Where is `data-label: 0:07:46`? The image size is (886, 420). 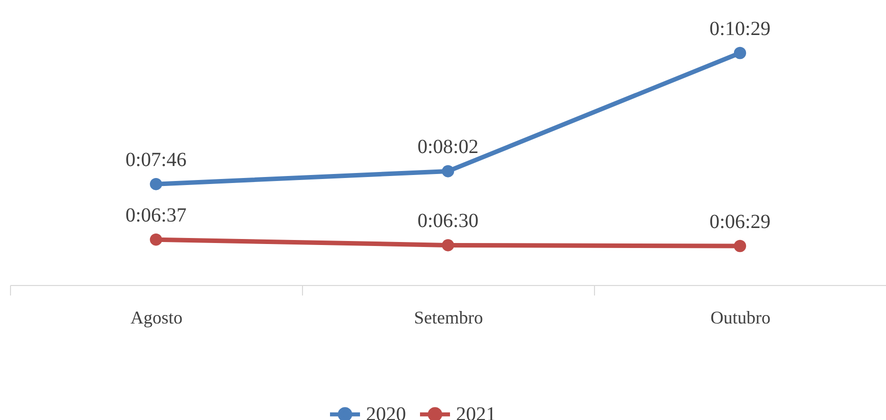
data-label: 0:07:46 is located at coordinates (156, 160).